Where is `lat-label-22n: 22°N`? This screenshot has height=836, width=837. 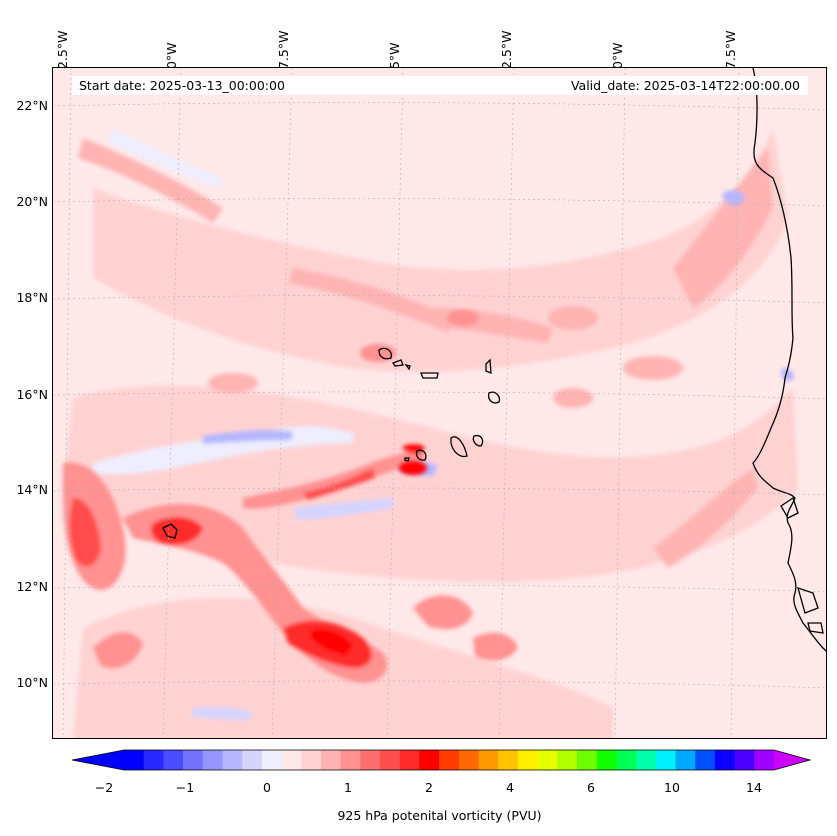 lat-label-22n: 22°N is located at coordinates (32, 105).